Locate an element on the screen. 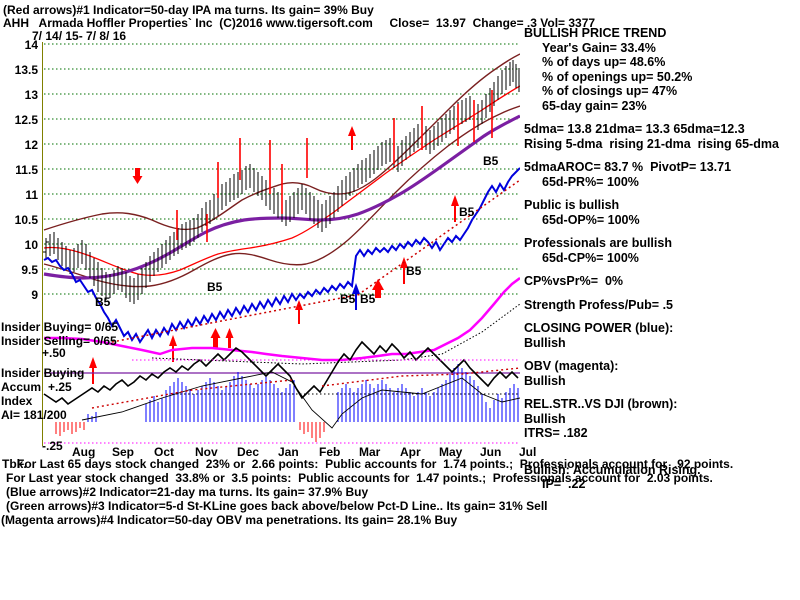 The height and width of the screenshot is (600, 800). x-tick-may: May is located at coordinates (451, 452).